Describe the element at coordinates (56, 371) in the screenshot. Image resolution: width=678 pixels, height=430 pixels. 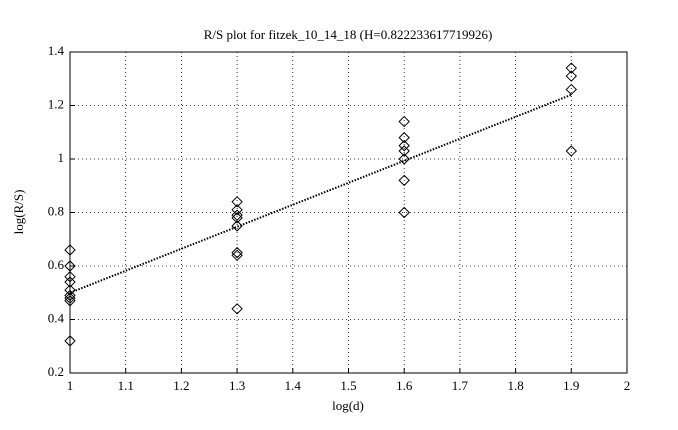
I see `y-tick-label: 0.2` at that location.